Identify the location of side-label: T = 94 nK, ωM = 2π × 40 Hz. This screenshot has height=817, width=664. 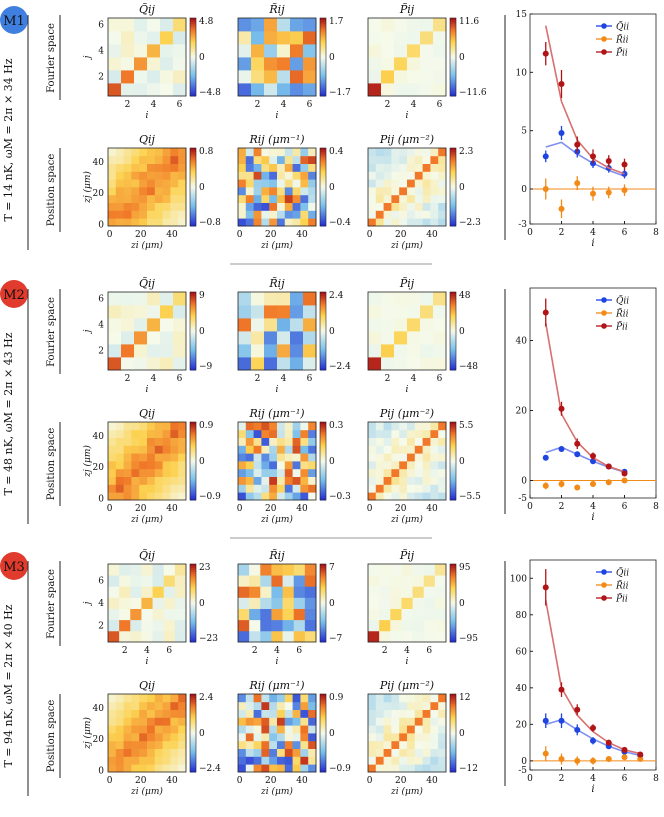
(8, 685).